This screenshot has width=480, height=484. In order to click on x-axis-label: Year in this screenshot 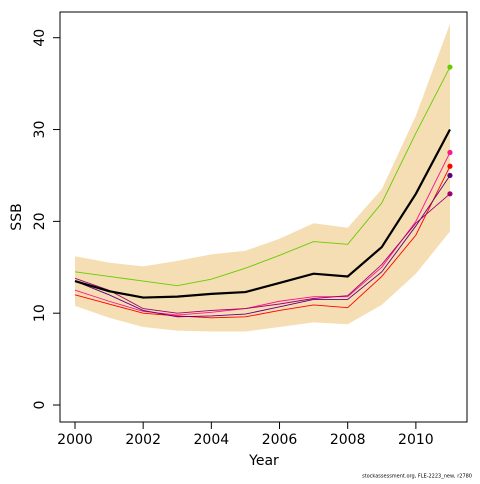, I will do `click(263, 461)`.